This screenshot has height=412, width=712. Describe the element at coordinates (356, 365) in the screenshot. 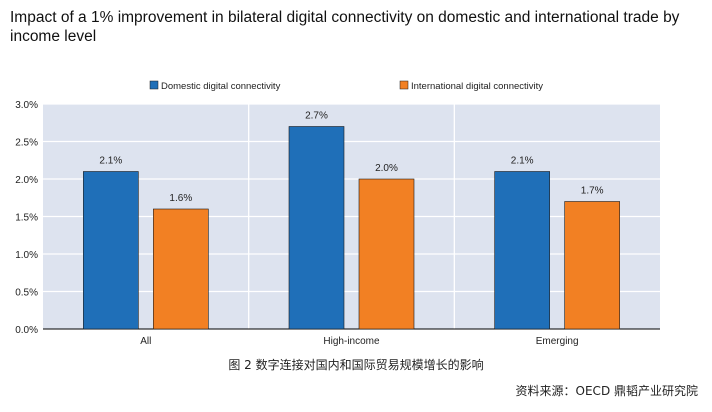

I see `figure-caption: 图 2 数字连接对国内和国际贸易规模增长的影响` at that location.